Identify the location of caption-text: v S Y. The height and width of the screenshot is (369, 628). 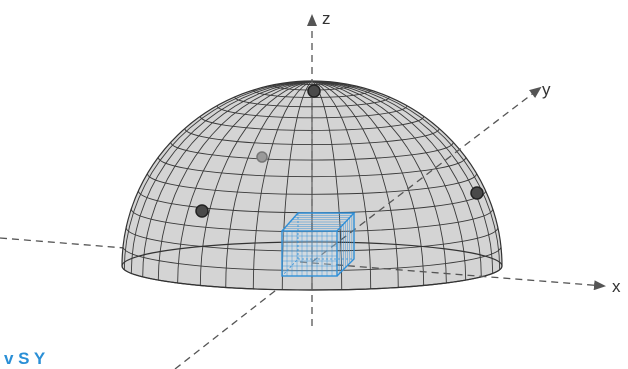
(25, 358).